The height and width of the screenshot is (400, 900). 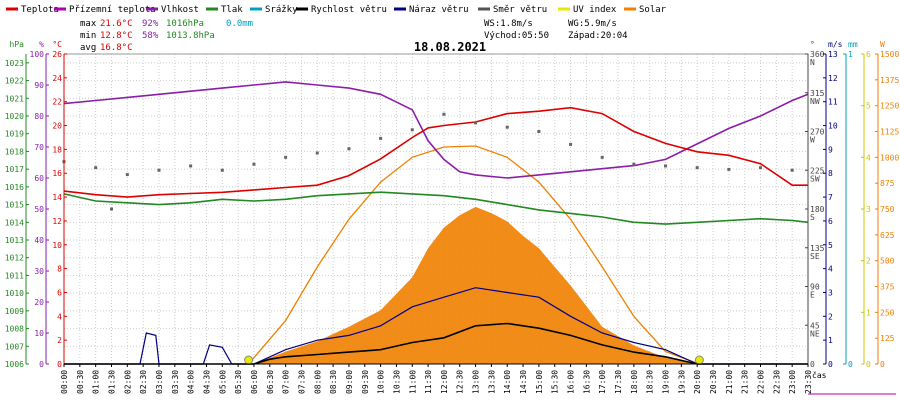 I want to click on temperature-tick-label: 4, so click(x=59, y=316).